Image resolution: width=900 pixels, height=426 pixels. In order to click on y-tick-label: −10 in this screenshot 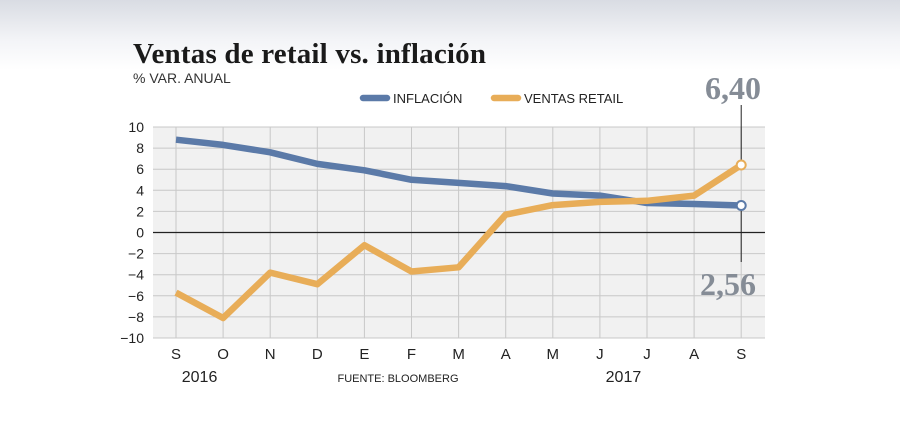, I will do `click(132, 338)`.